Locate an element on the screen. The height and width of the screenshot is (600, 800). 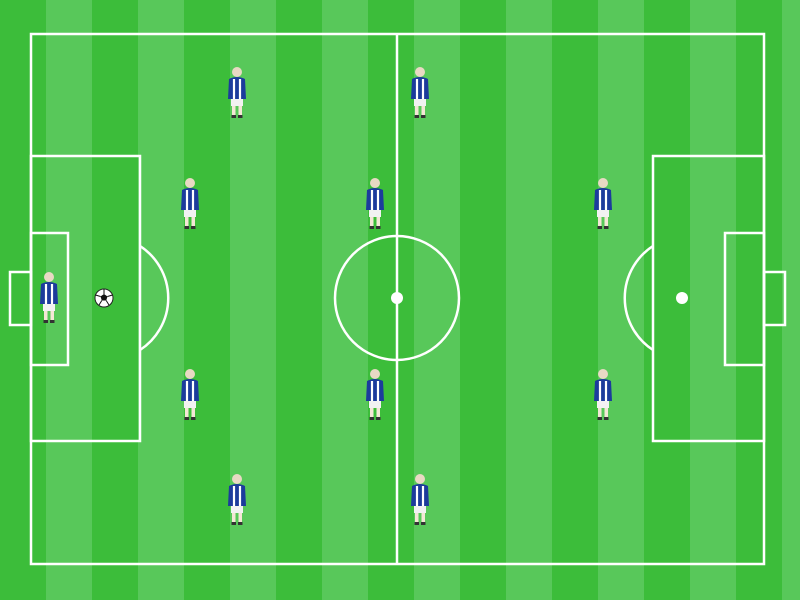
center-spot is located at coordinates (397, 298).